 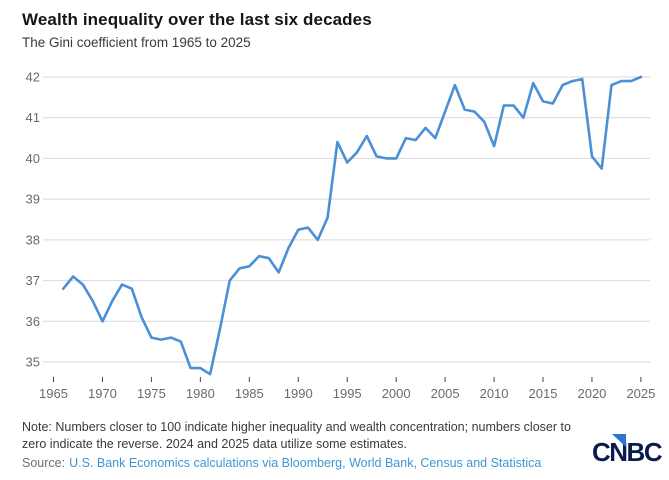 What do you see at coordinates (494, 393) in the screenshot?
I see `svg-text: 2010` at bounding box center [494, 393].